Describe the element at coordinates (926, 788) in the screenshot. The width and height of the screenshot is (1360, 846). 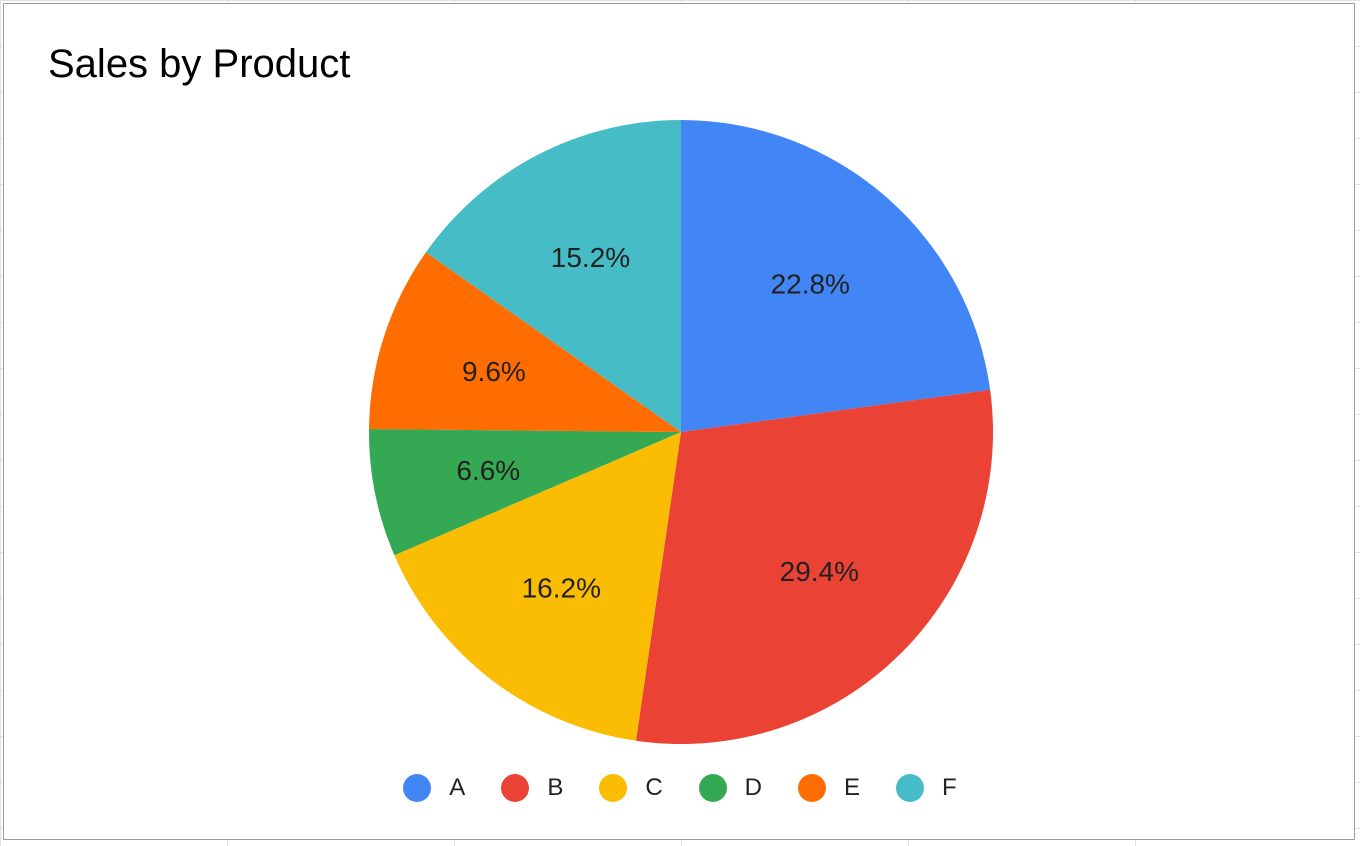
I see `legend-item-f: F` at that location.